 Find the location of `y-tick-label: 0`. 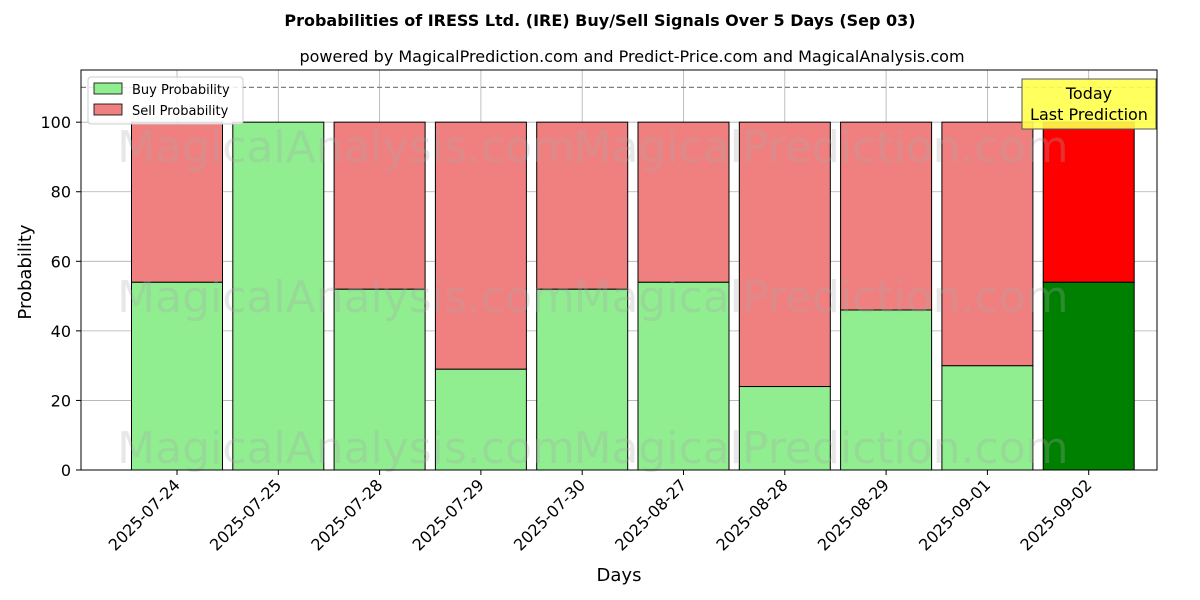

y-tick-label: 0 is located at coordinates (66, 470).